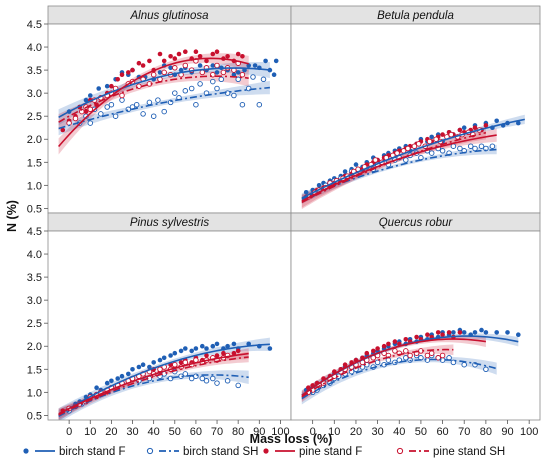 The height and width of the screenshot is (463, 550). Describe the element at coordinates (34, 347) in the screenshot. I see `y-tick-label: 2.0` at that location.